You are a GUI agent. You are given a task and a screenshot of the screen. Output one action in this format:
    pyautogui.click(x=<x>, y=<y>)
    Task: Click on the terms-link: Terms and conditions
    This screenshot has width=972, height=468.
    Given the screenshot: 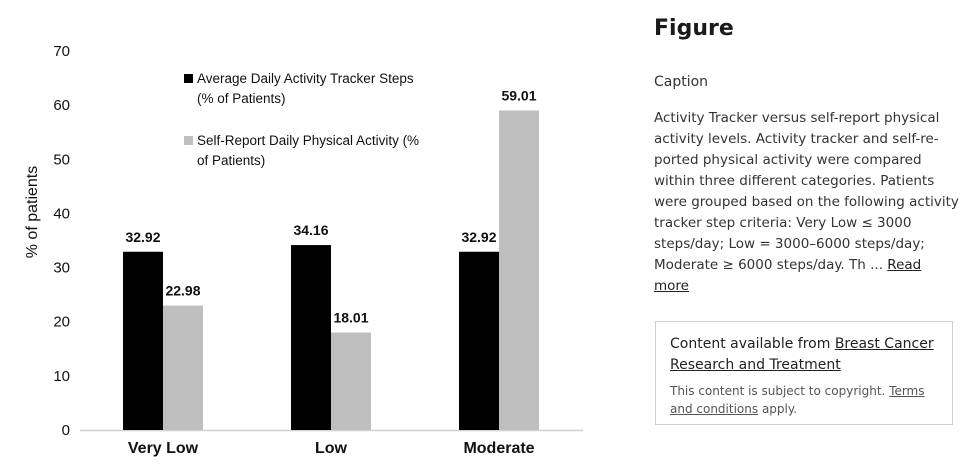 What is the action you would take?
    pyautogui.click(x=797, y=400)
    